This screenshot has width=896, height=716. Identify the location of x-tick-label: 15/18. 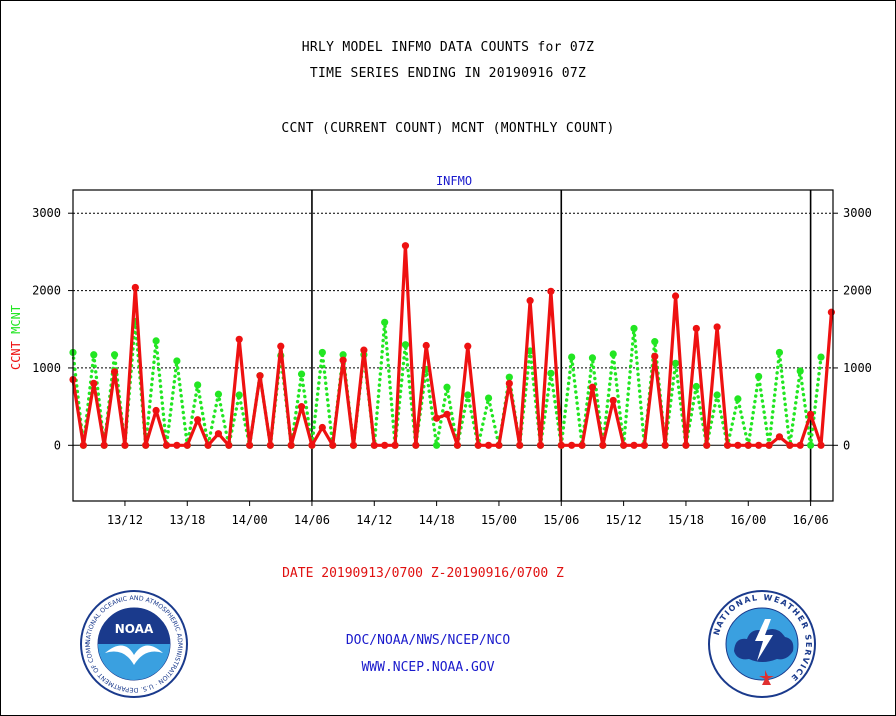
(686, 520).